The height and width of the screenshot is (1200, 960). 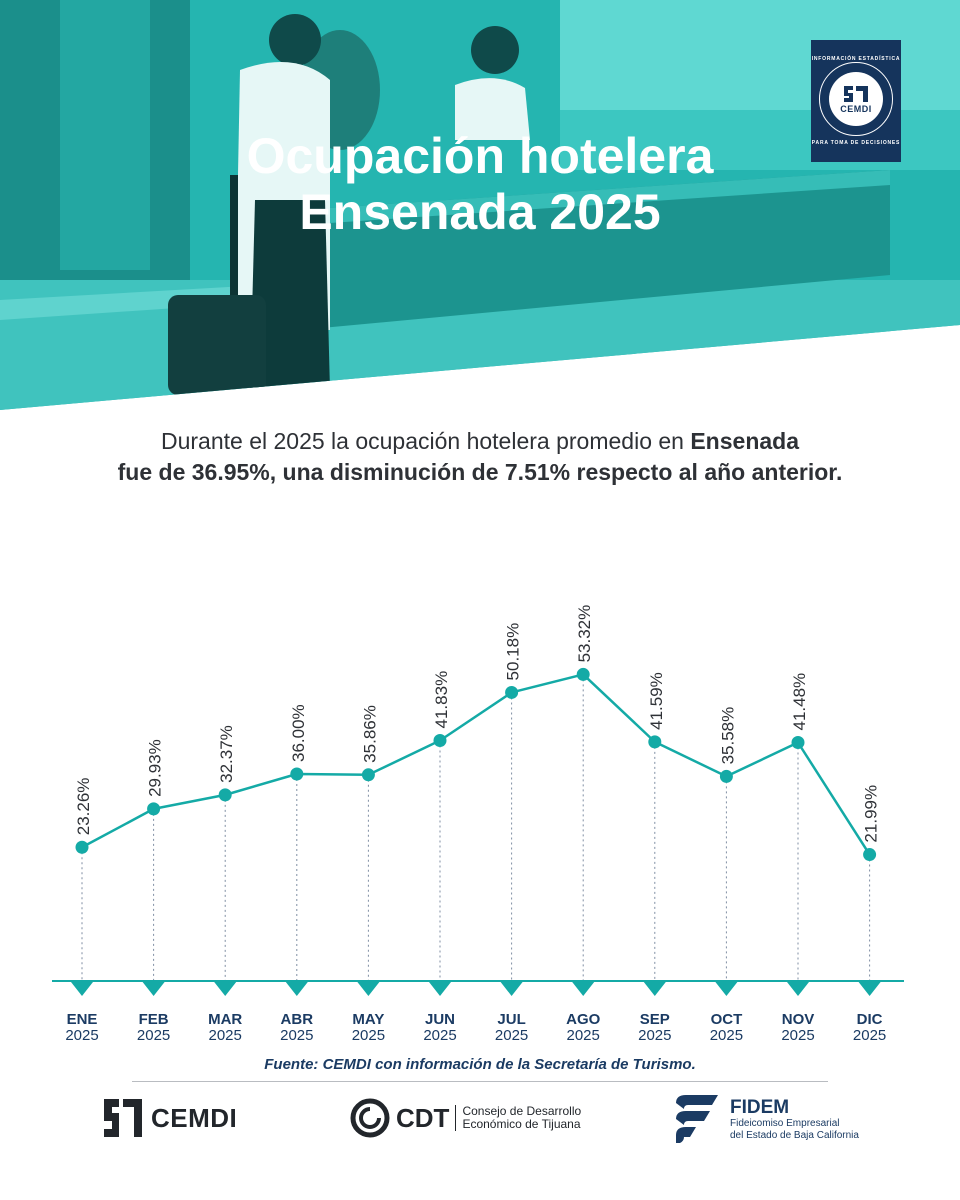 What do you see at coordinates (480, 212) in the screenshot?
I see `title-line-2: Ensenada 2025` at bounding box center [480, 212].